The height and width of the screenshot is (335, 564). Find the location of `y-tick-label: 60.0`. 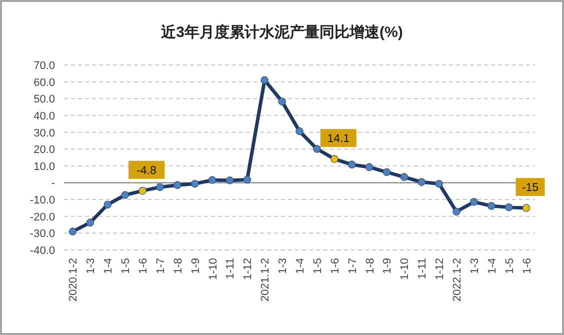

y-tick-label: 60.0 is located at coordinates (44, 82).